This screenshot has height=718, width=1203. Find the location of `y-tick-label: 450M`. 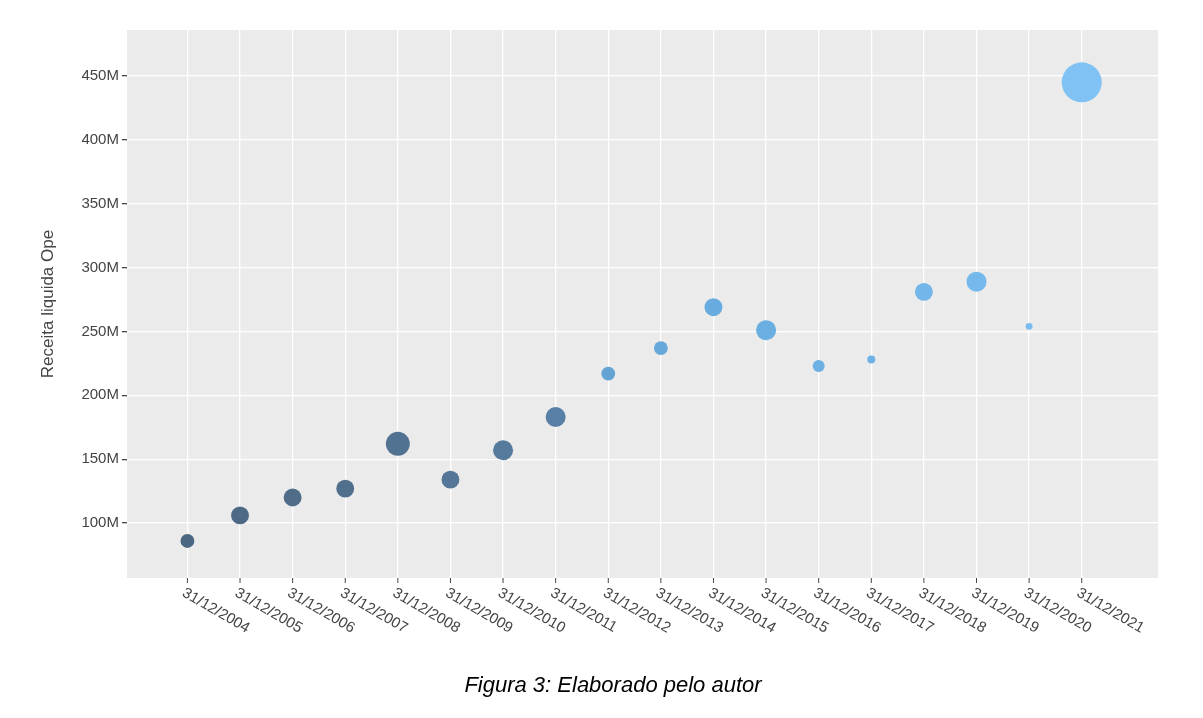

y-tick-label: 450M is located at coordinates (100, 75).